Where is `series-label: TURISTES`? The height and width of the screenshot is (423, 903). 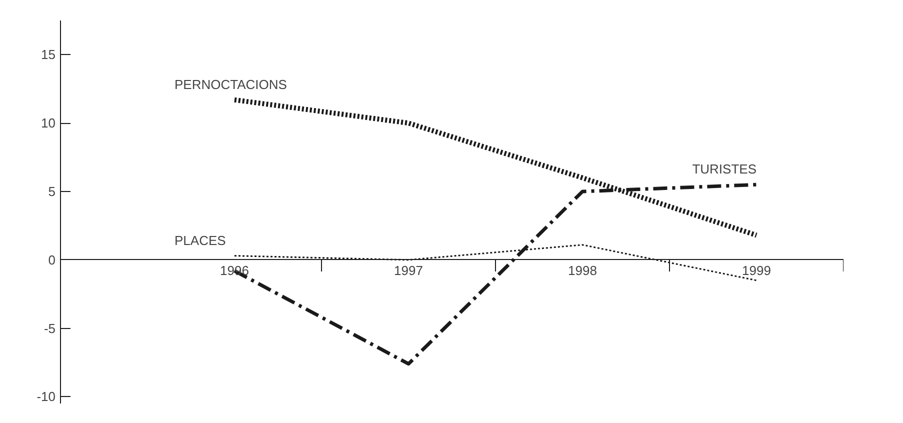
series-label: TURISTES is located at coordinates (724, 169).